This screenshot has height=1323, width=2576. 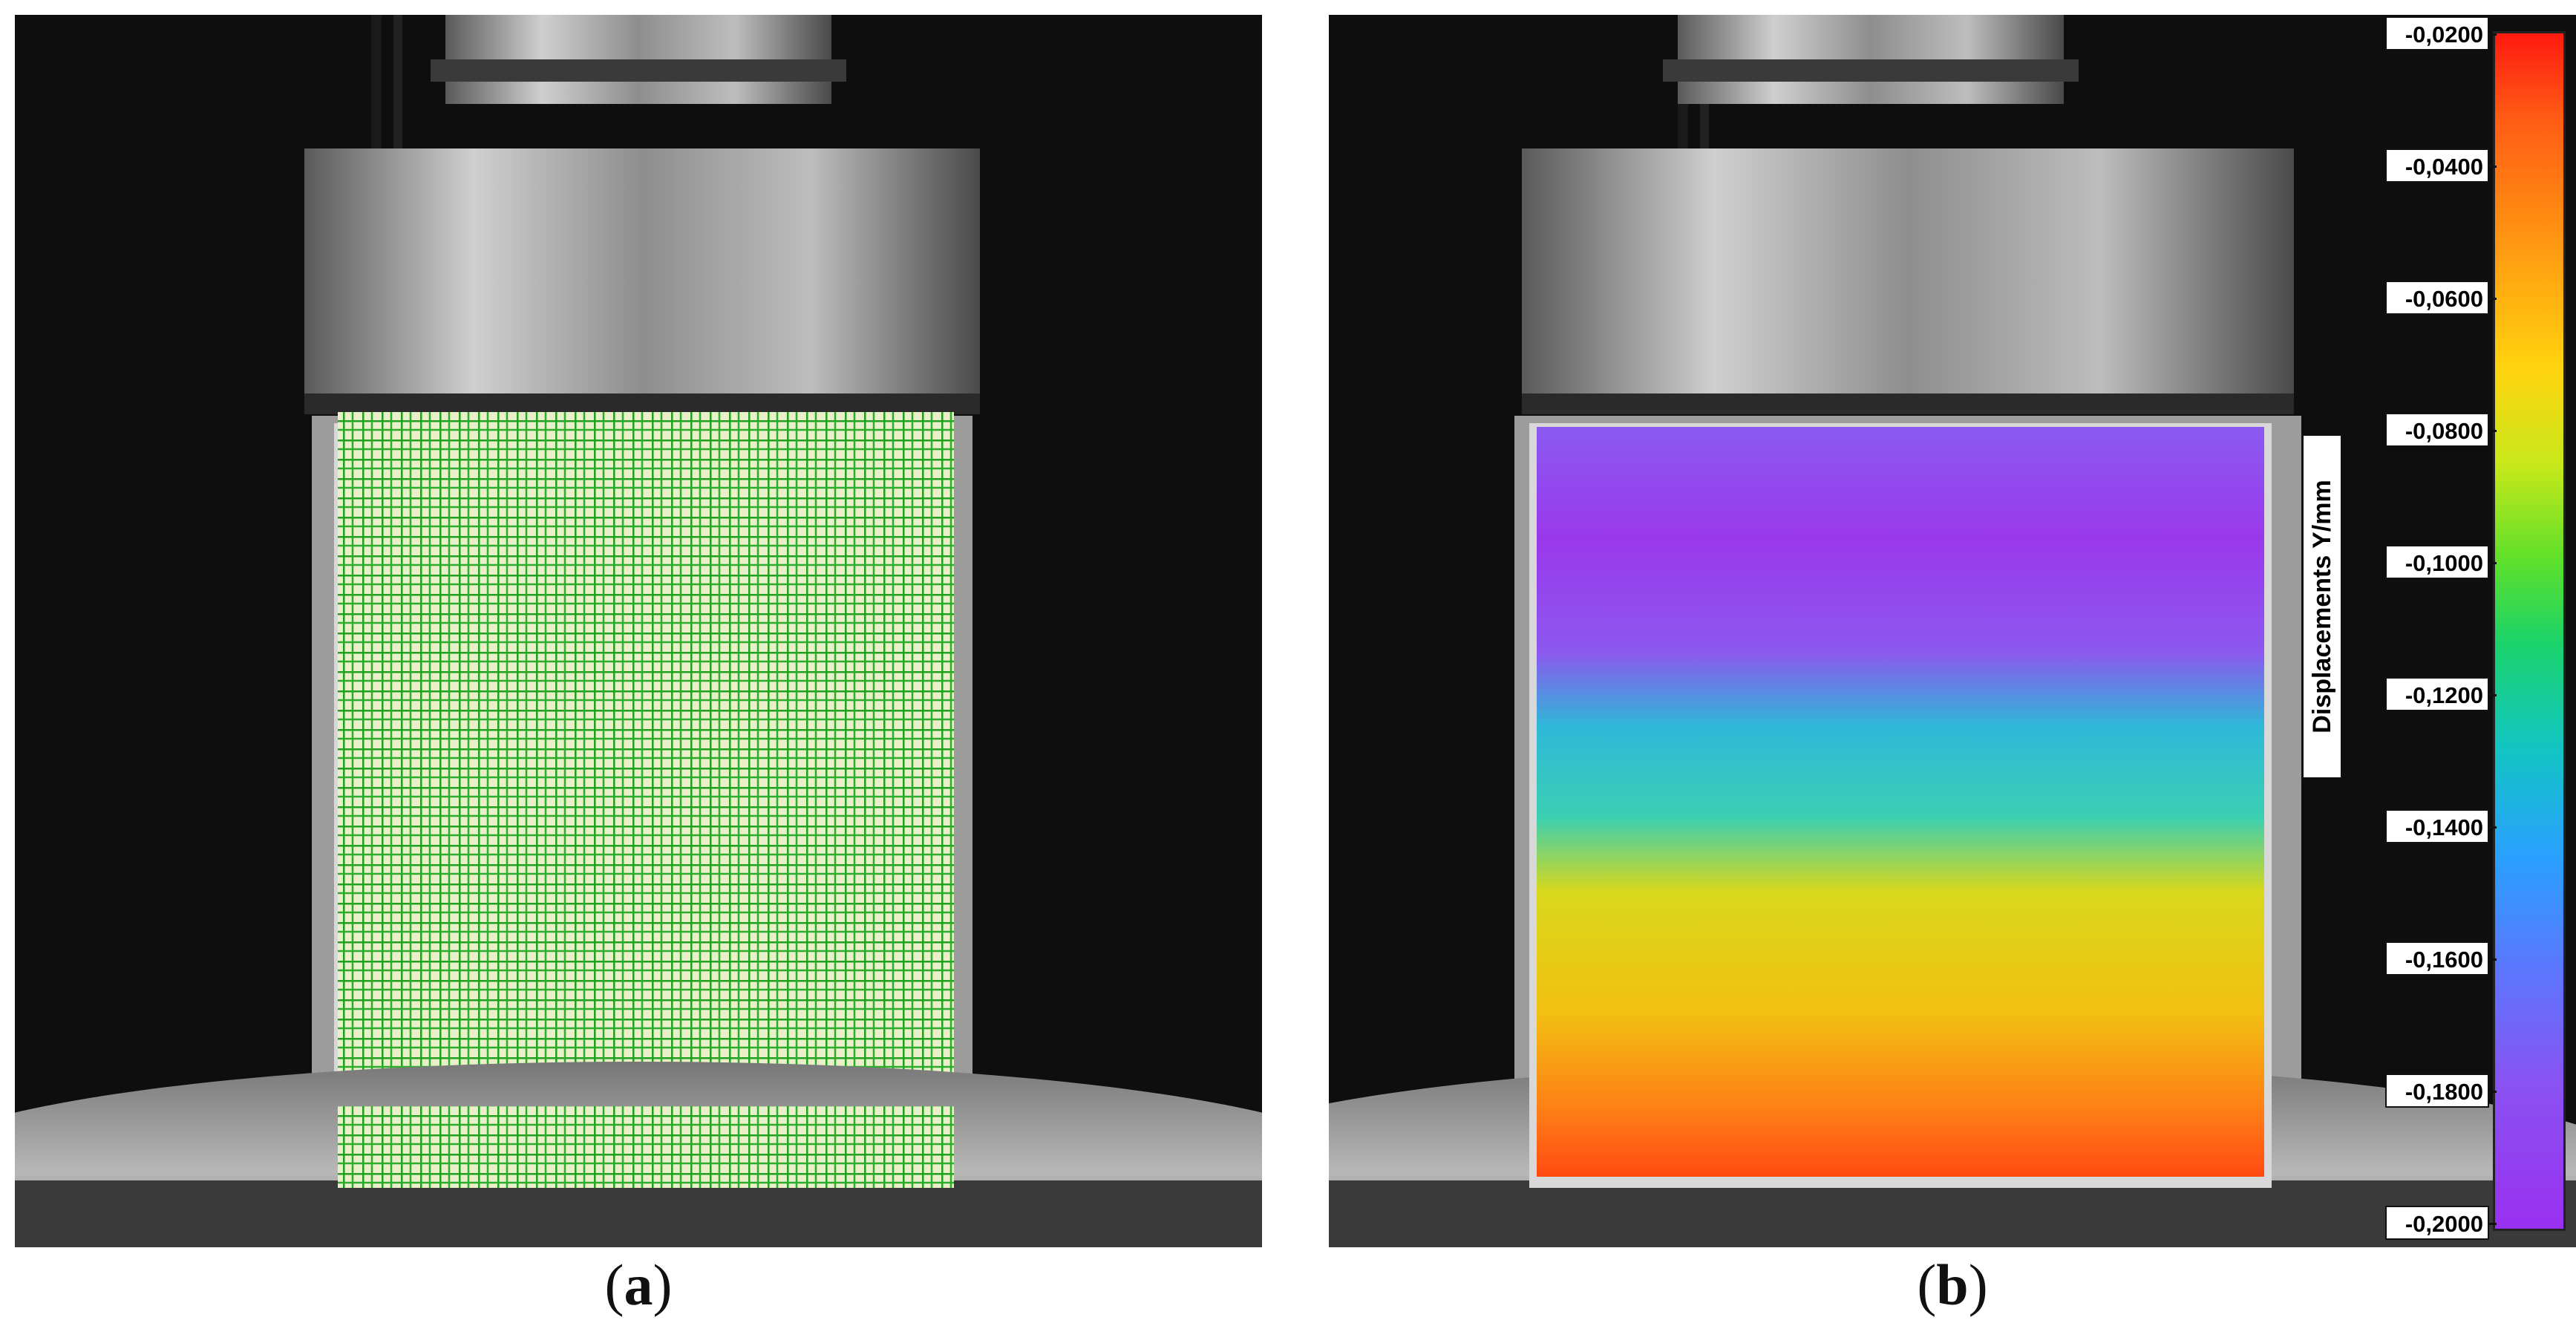 What do you see at coordinates (2441, 694) in the screenshot?
I see `colorbar-tick: -0,1200` at bounding box center [2441, 694].